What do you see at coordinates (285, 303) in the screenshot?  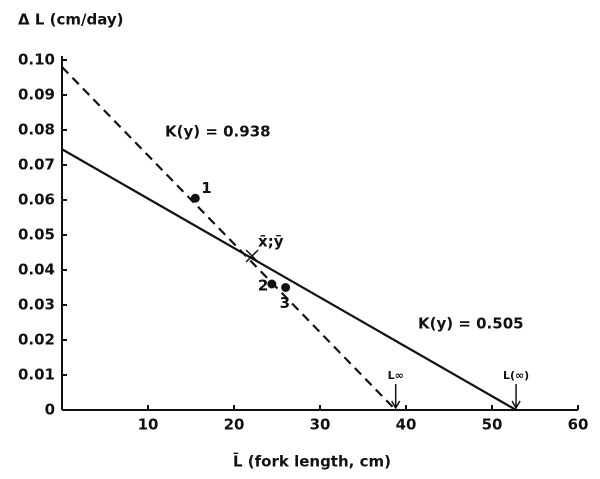 I see `point-label: 3` at bounding box center [285, 303].